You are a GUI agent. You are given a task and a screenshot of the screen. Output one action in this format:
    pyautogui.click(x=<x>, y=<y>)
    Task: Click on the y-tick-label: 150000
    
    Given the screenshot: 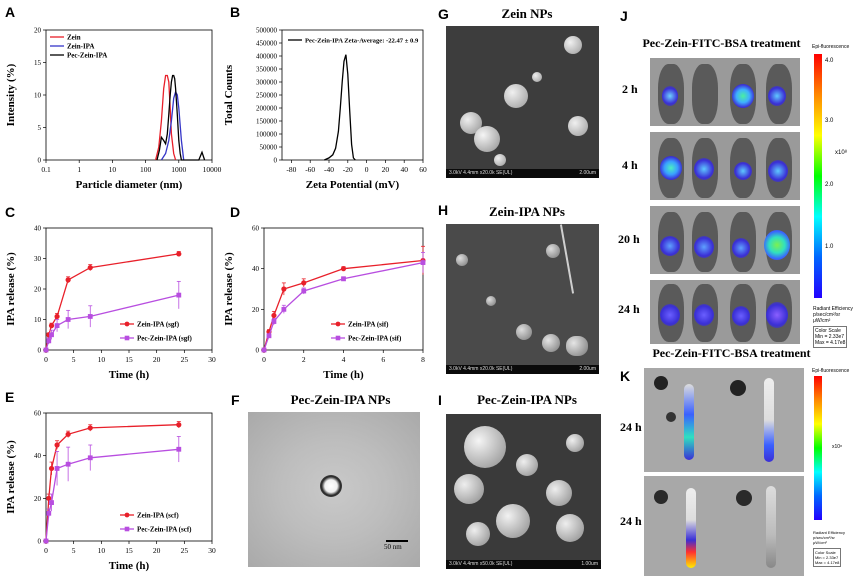 What is the action you would take?
    pyautogui.click(x=267, y=122)
    